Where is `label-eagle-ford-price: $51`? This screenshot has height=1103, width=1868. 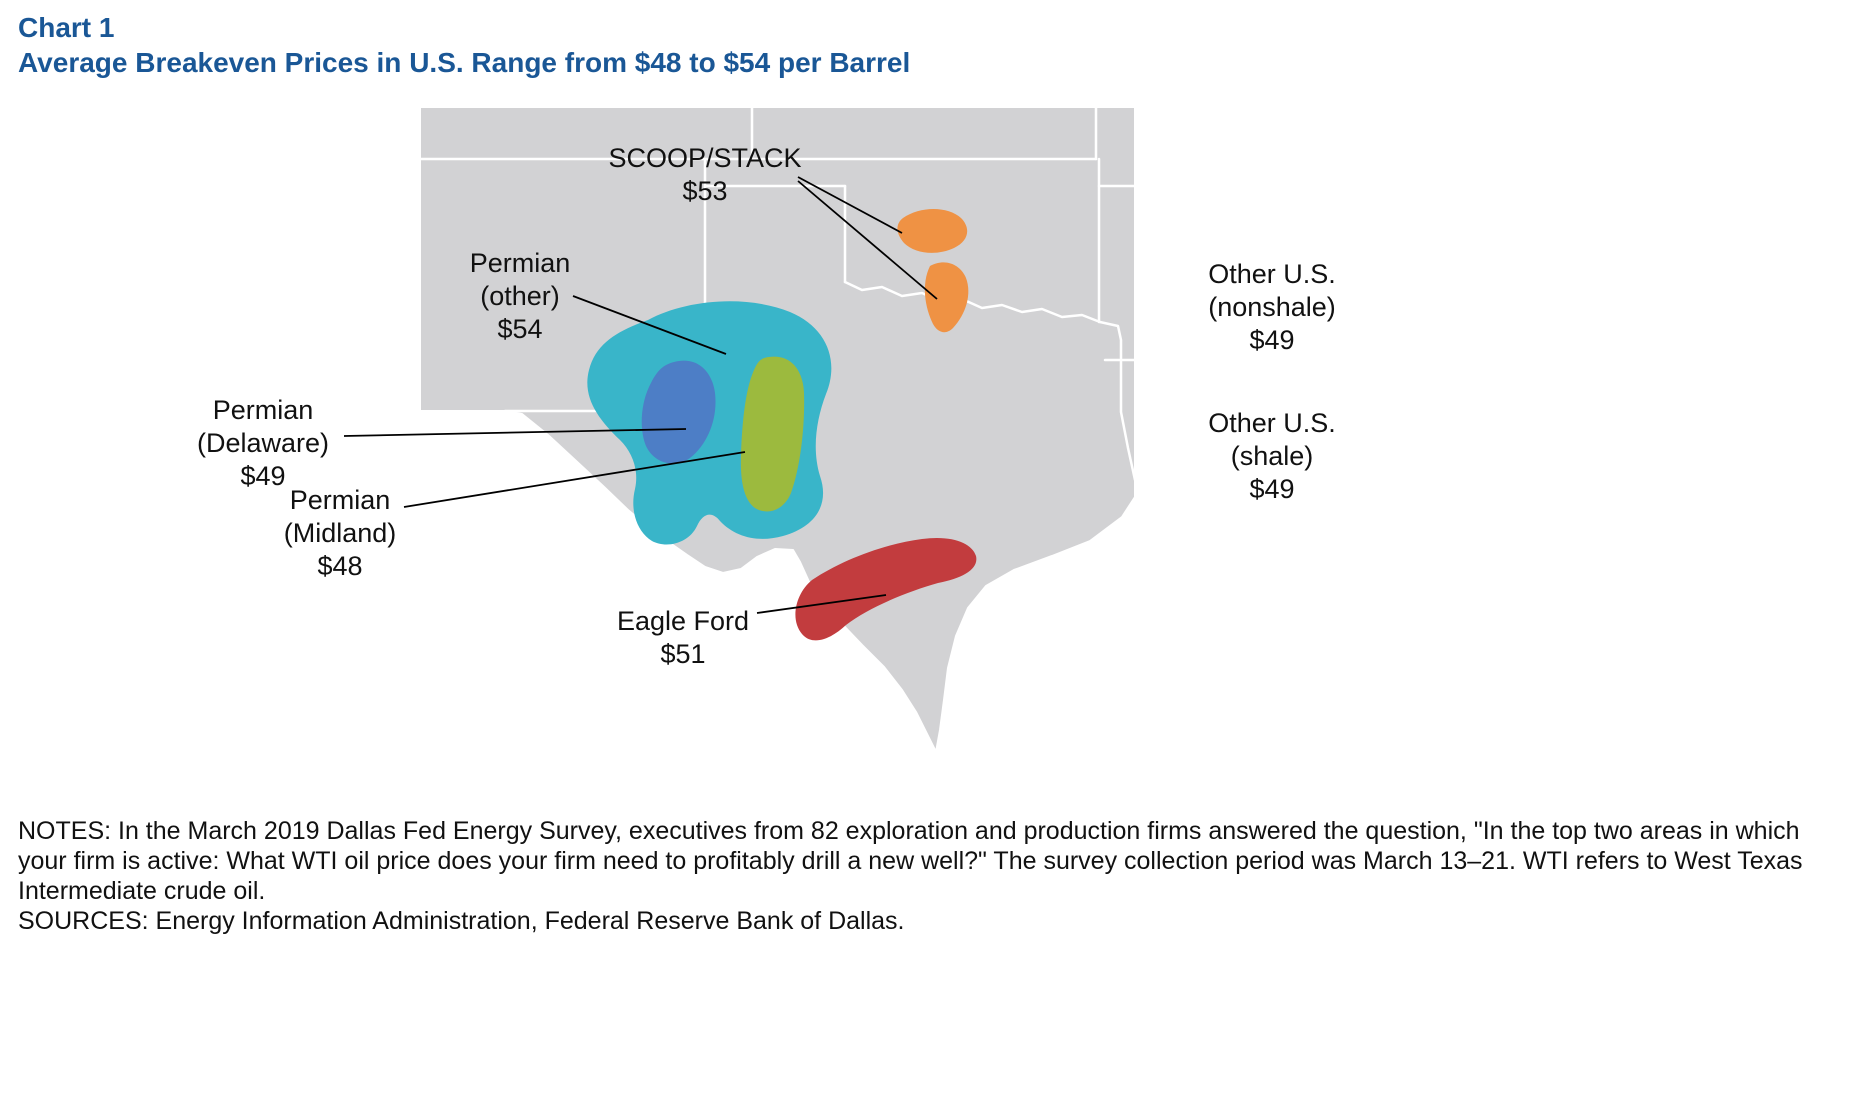
label-eagle-ford-price: $51 is located at coordinates (683, 654).